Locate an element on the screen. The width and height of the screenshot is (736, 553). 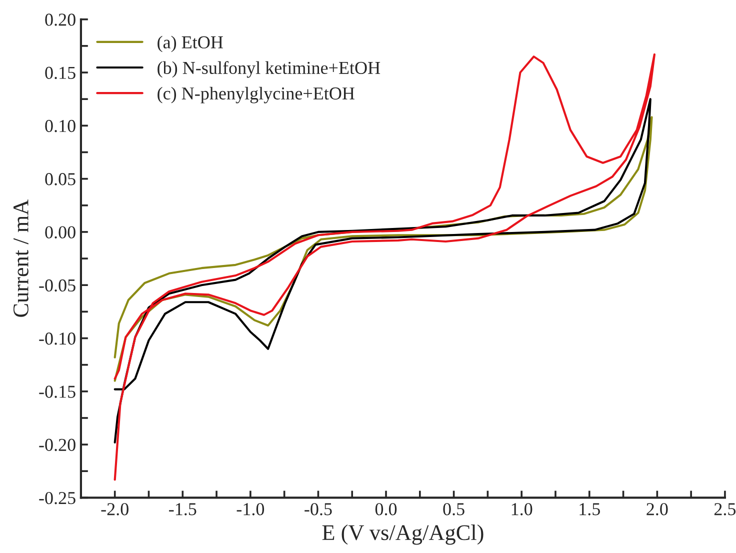
x-axis-title: E (V vs/Ag/AgCl) is located at coordinates (403, 534).